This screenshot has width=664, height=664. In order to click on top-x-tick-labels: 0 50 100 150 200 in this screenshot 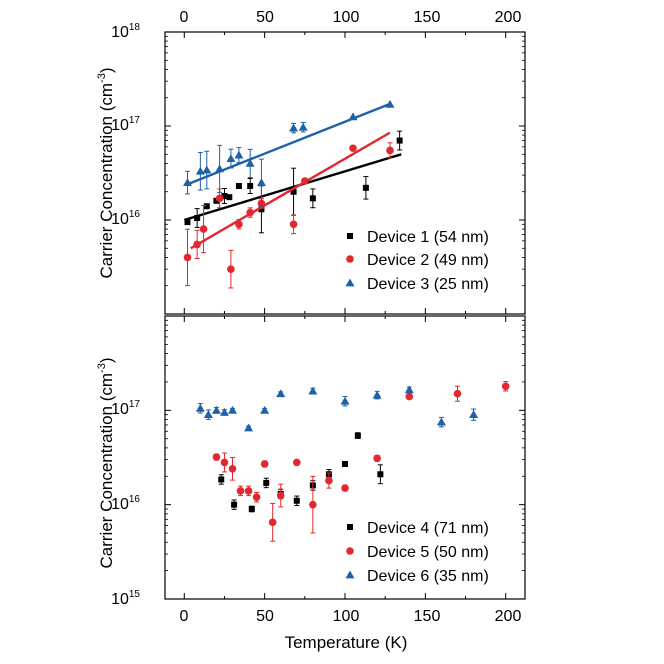, I will do `click(351, 17)`.